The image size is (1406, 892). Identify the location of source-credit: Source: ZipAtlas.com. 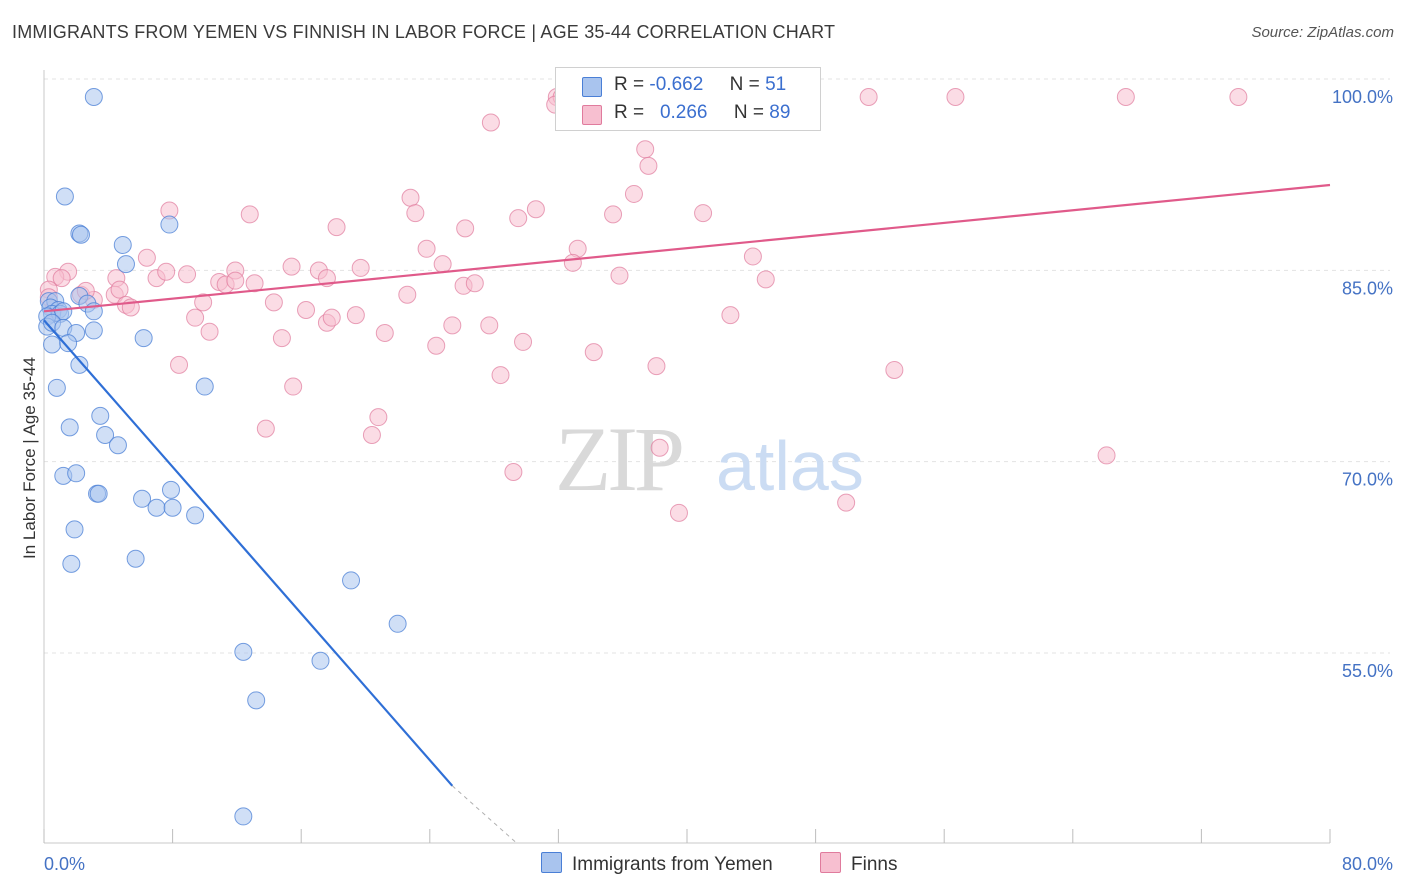
(1322, 32).